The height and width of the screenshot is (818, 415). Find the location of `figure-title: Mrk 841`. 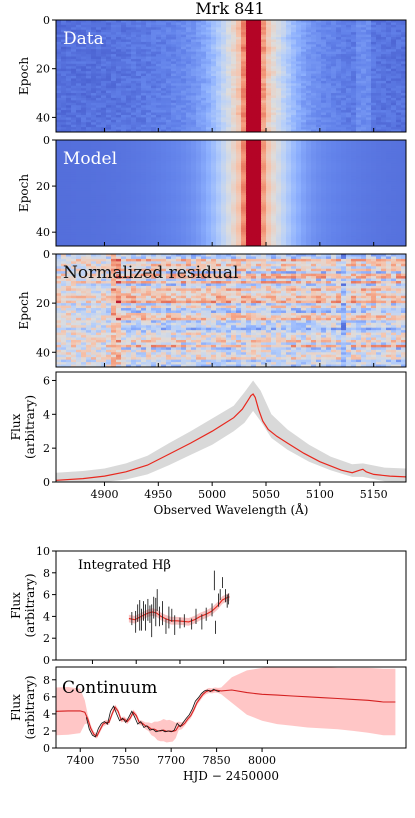

figure-title: Mrk 841 is located at coordinates (229, 9).